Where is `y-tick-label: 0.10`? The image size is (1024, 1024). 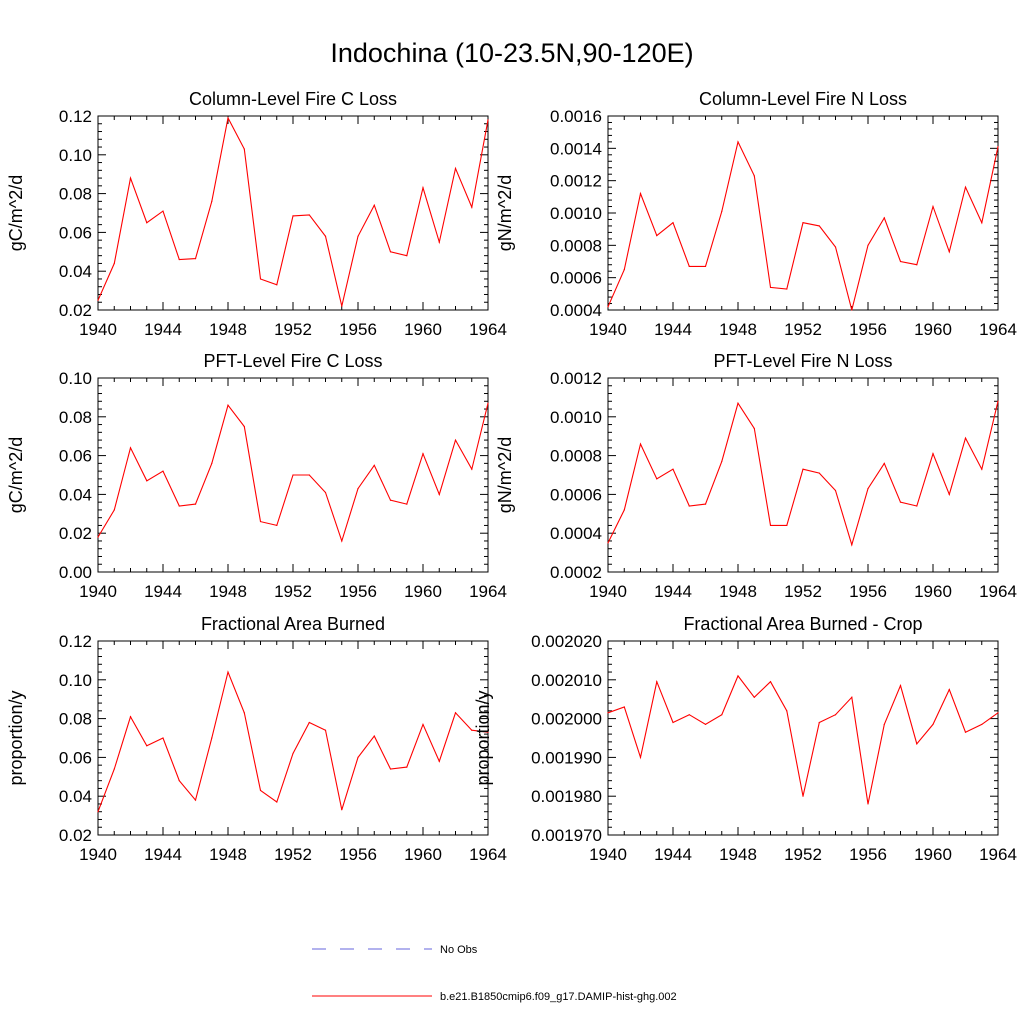
y-tick-label: 0.10 is located at coordinates (75, 155).